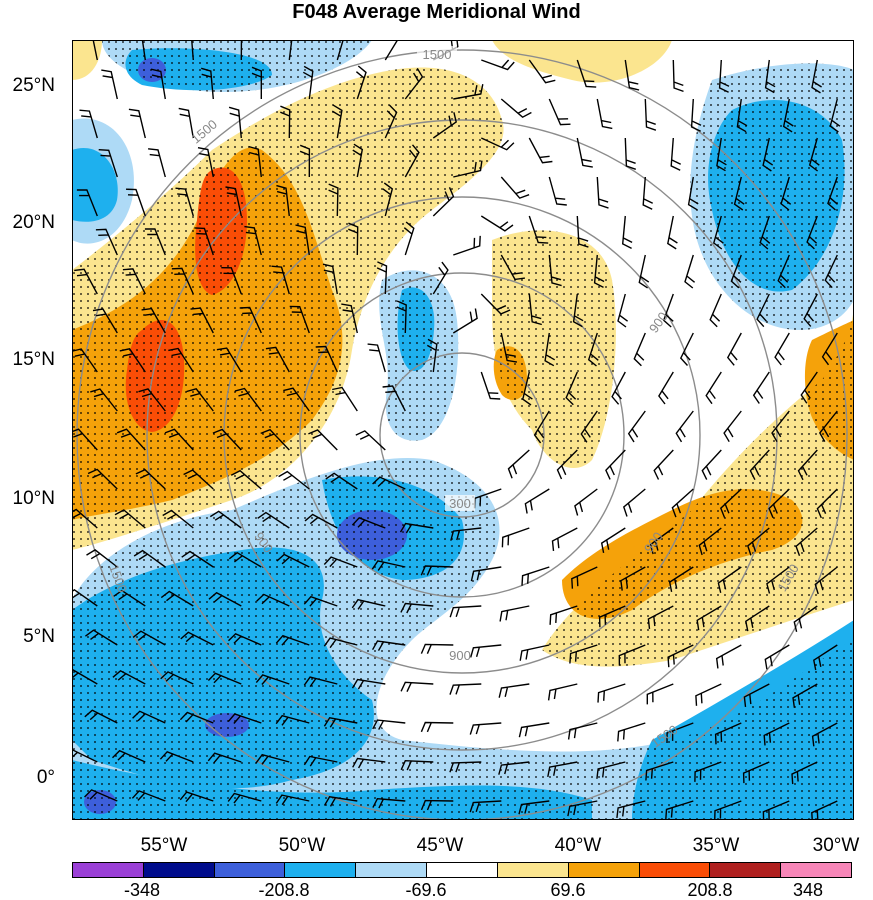  I want to click on lon-label-40w: 40°W, so click(578, 845).